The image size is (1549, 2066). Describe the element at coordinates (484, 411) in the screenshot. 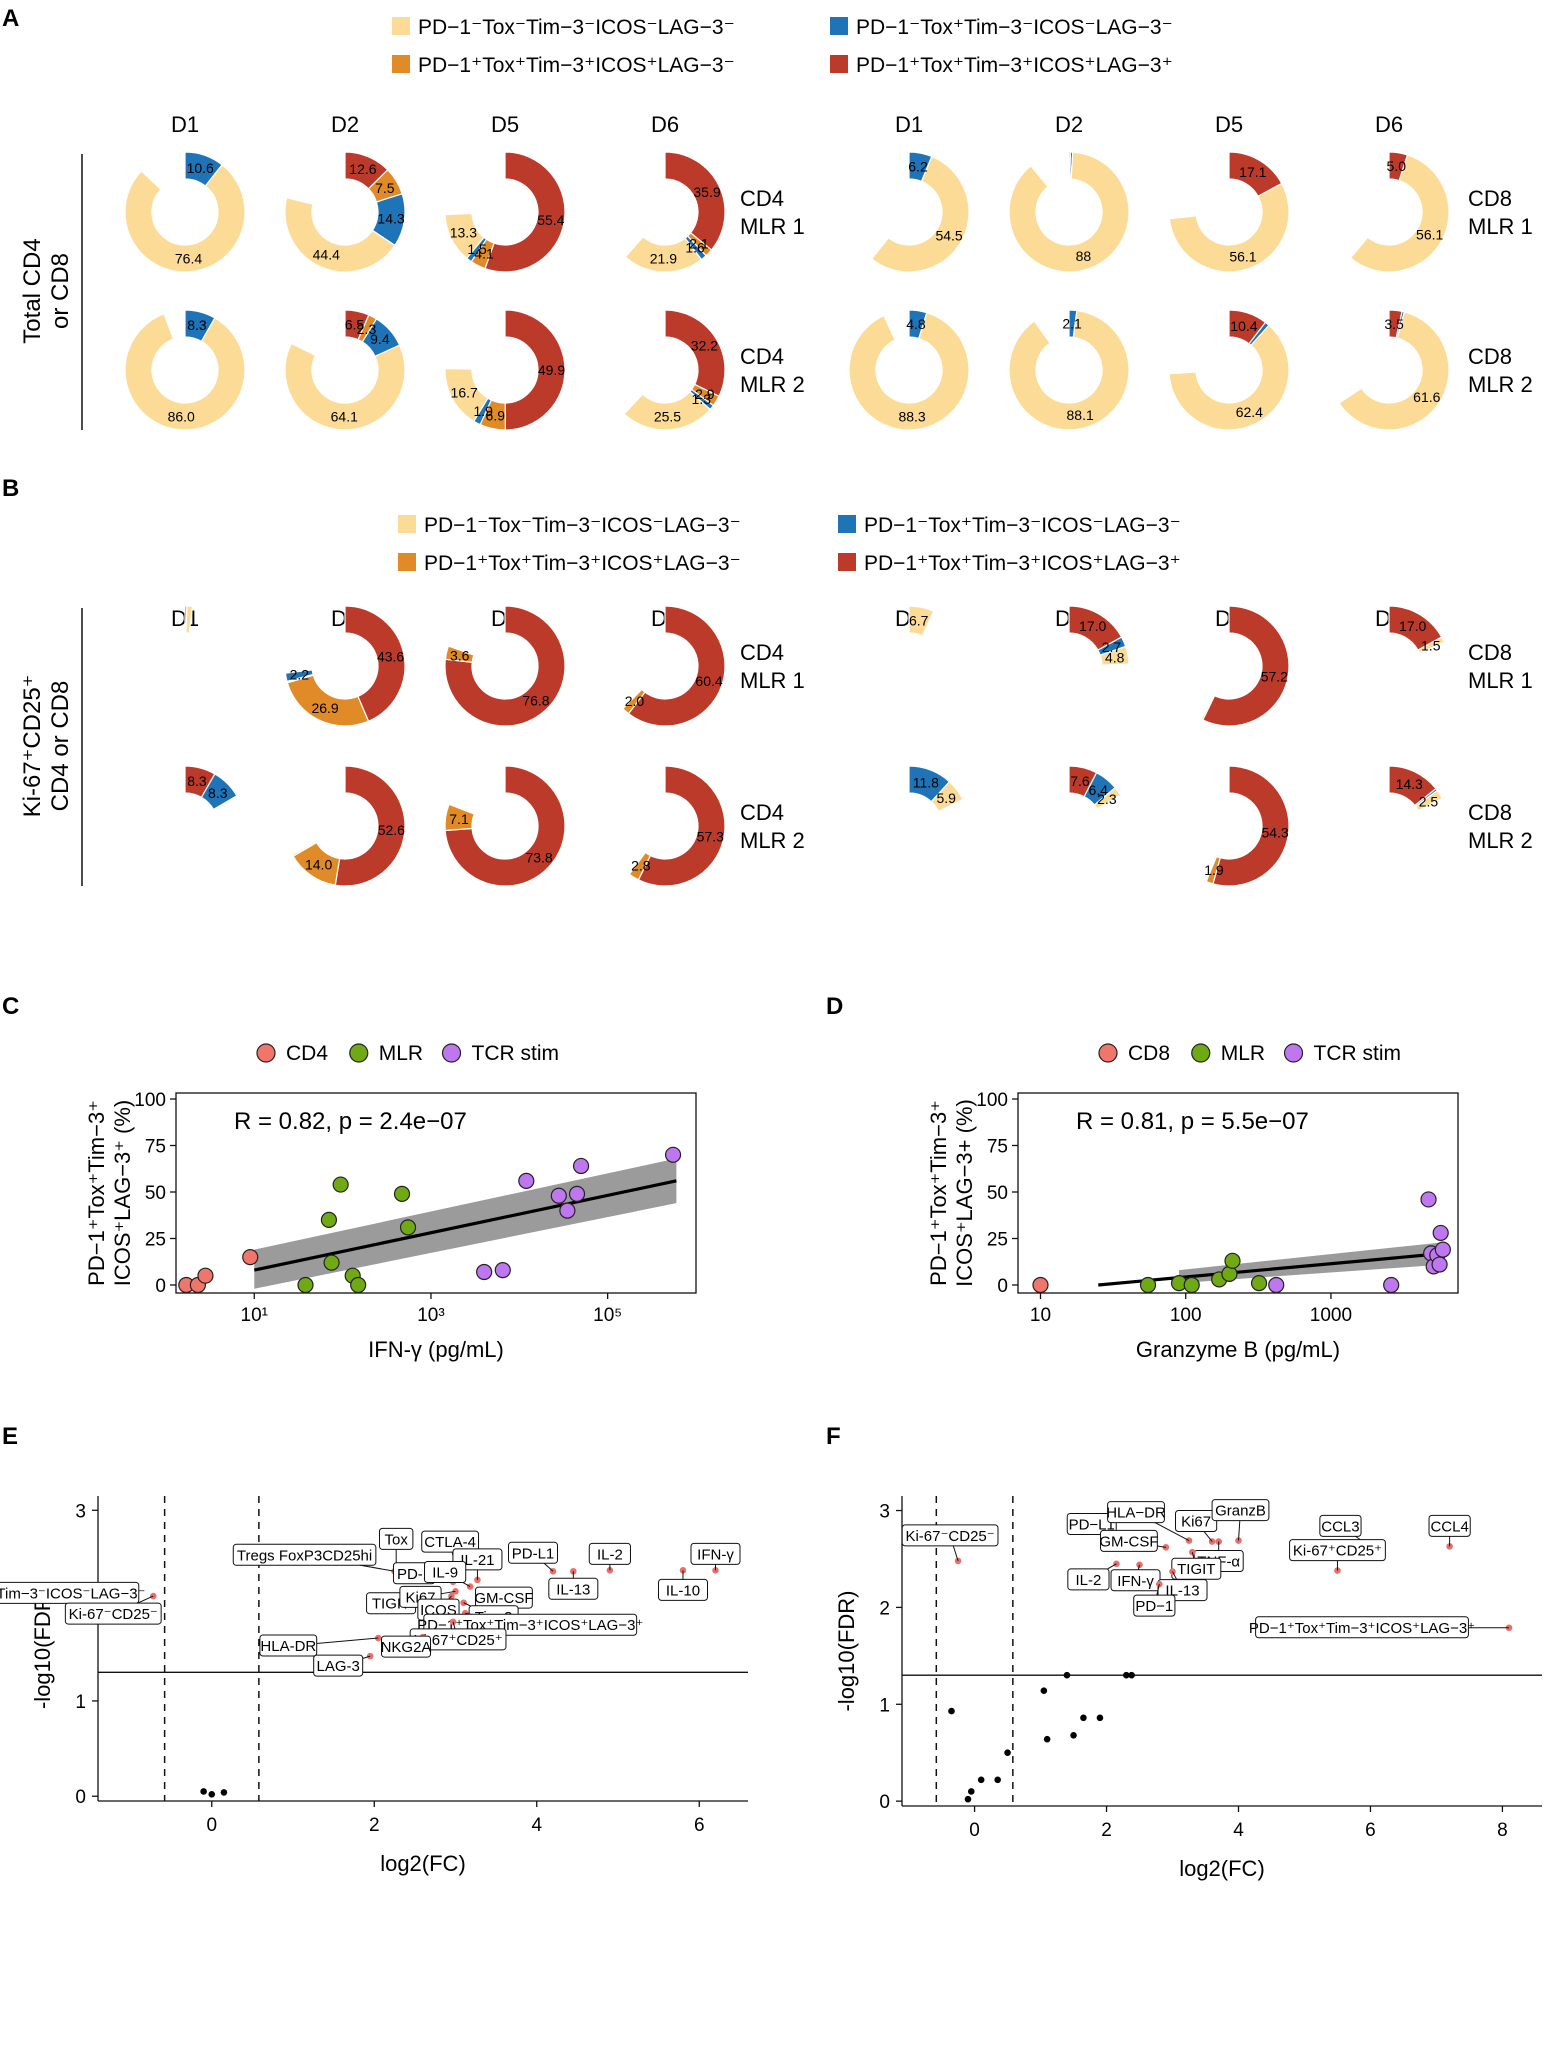

I see `donut-A-10-label: 1.9` at that location.